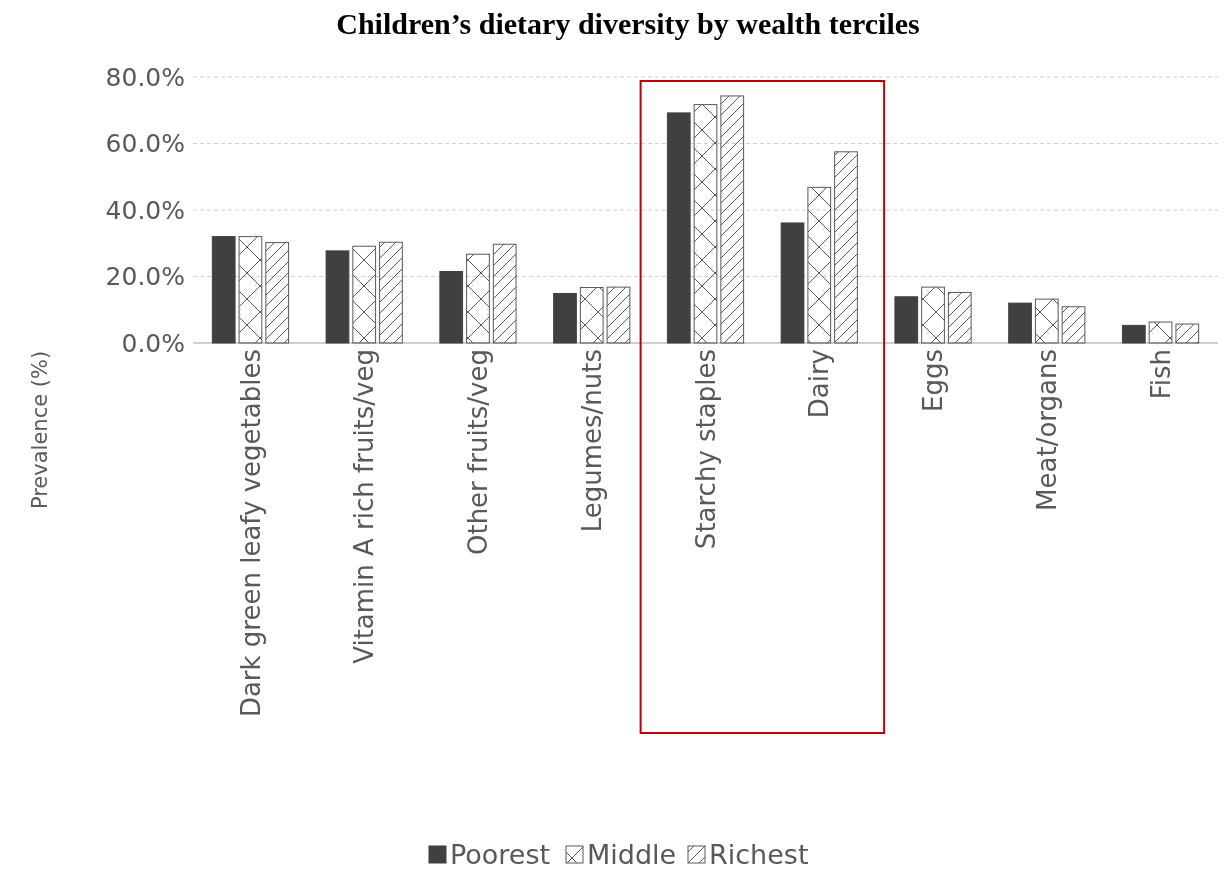  What do you see at coordinates (145, 210) in the screenshot?
I see `y-tick-label: 40.0%` at bounding box center [145, 210].